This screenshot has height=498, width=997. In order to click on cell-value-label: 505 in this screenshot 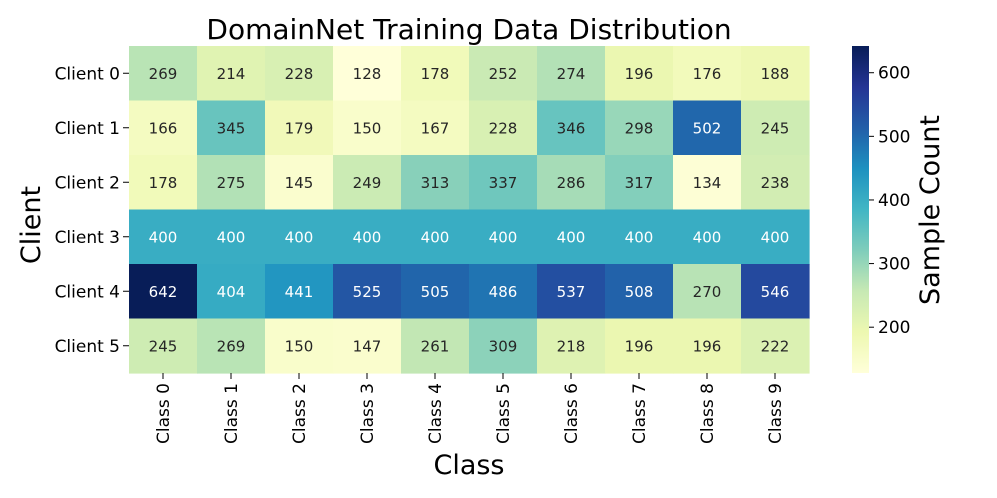, I will do `click(435, 292)`.